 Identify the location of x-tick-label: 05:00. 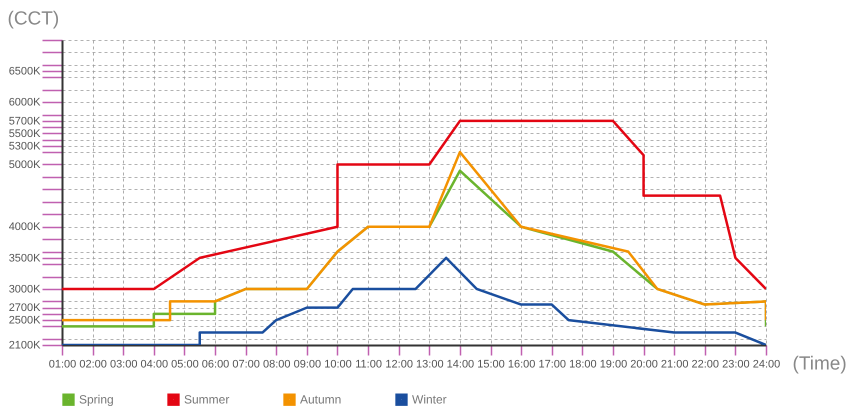
(185, 364).